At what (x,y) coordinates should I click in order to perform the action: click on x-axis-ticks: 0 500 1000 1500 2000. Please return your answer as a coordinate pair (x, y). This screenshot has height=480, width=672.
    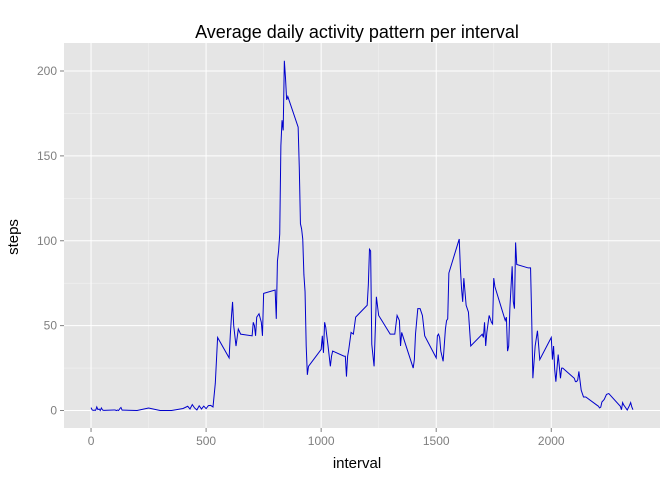
    Looking at the image, I should click on (326, 438).